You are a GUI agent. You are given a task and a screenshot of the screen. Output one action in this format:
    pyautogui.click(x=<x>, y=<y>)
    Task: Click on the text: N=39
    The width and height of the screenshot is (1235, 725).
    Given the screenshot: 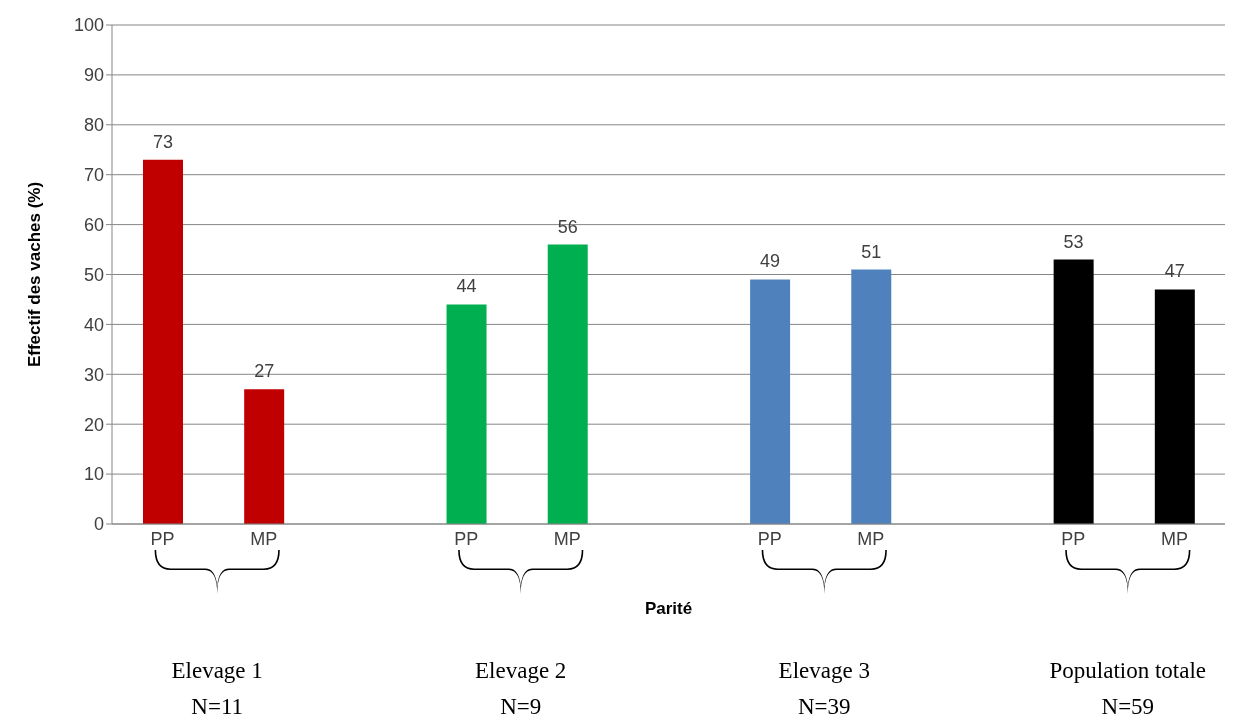 What is the action you would take?
    pyautogui.click(x=824, y=707)
    